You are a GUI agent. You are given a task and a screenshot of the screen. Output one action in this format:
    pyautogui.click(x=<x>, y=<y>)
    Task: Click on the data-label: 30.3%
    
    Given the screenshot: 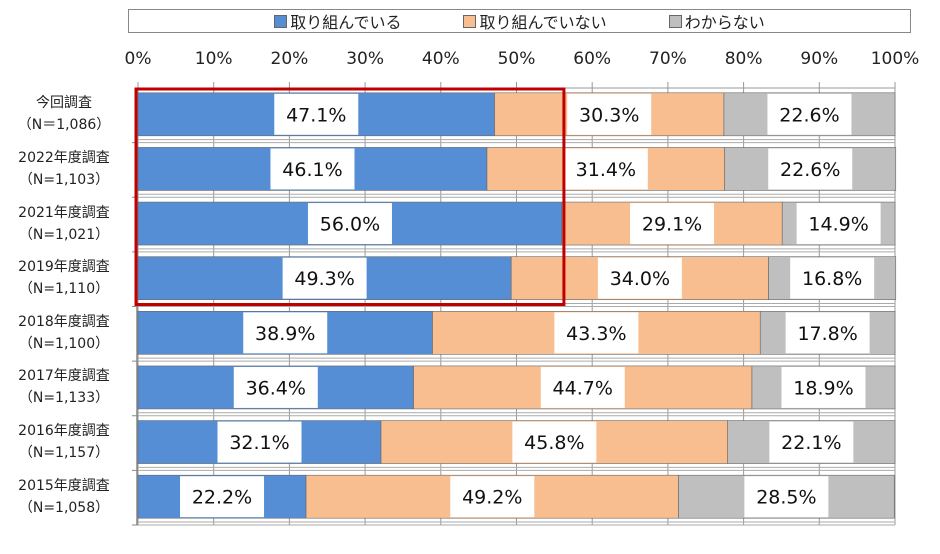 What is the action you would take?
    pyautogui.click(x=609, y=115)
    